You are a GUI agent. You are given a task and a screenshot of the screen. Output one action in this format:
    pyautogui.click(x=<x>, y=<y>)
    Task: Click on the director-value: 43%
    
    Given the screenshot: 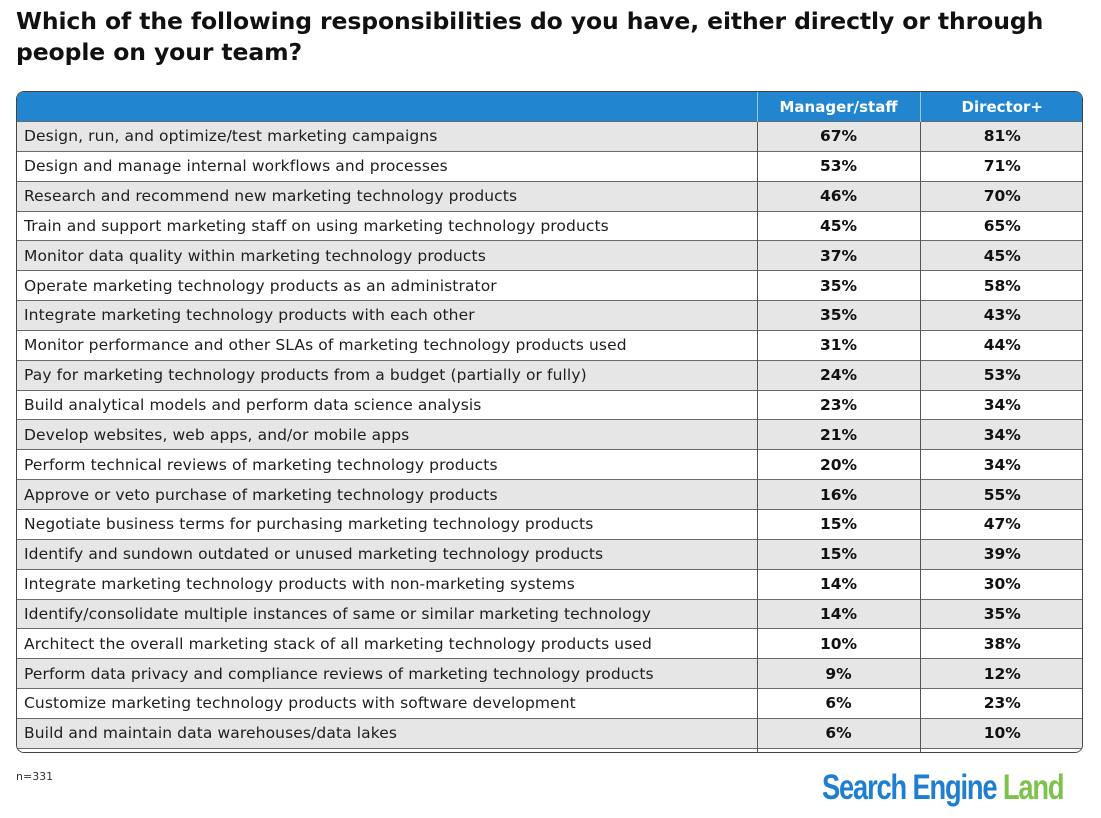 What is the action you would take?
    pyautogui.click(x=1001, y=315)
    